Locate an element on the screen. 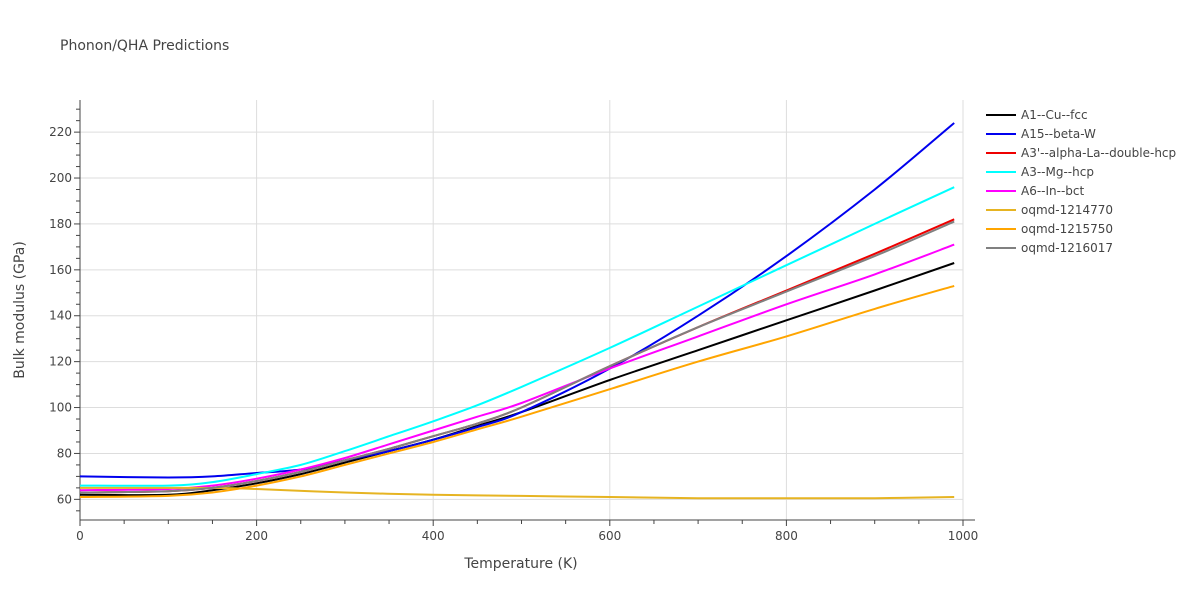 Image resolution: width=1200 pixels, height=604 pixels. legend-label: oqmd-1215750 is located at coordinates (1067, 229).